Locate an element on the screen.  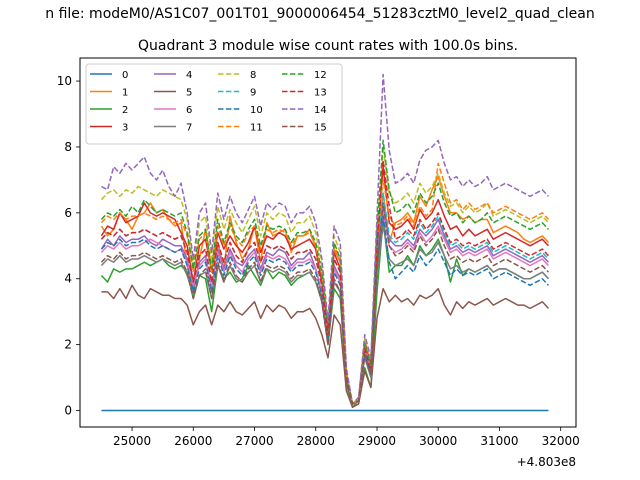
x-axis: 25000 26000 27000 28000 29000 30000 31000 32000 is located at coordinates (346, 437).